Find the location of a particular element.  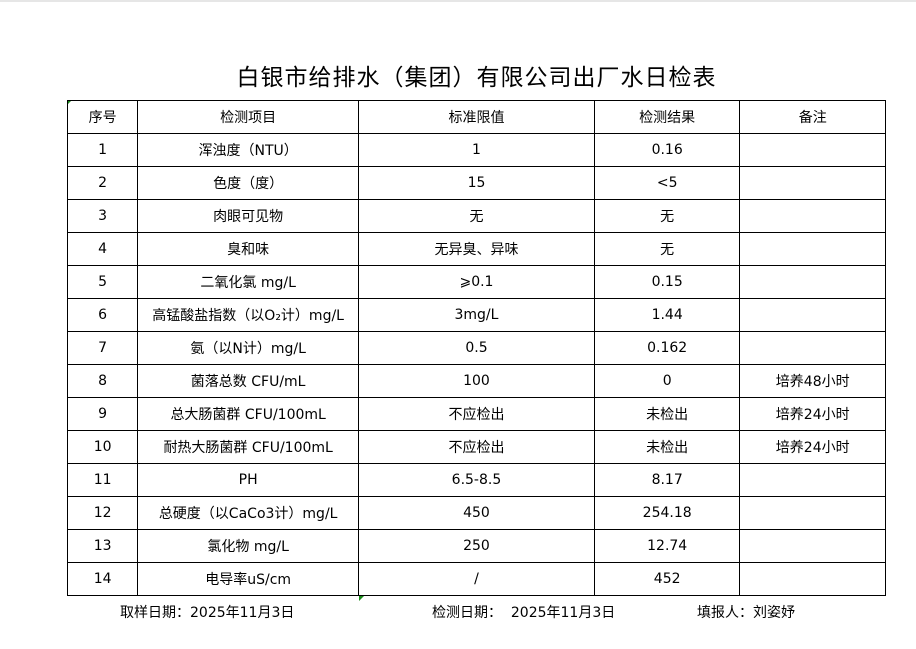

test-result-cell: 1.44 is located at coordinates (667, 315).